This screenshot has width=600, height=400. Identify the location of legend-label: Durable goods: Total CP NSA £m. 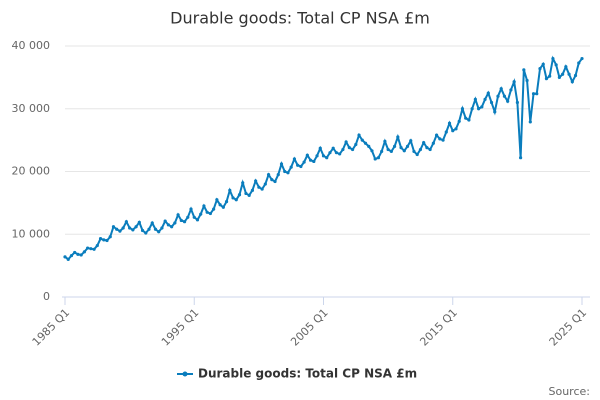
(307, 374).